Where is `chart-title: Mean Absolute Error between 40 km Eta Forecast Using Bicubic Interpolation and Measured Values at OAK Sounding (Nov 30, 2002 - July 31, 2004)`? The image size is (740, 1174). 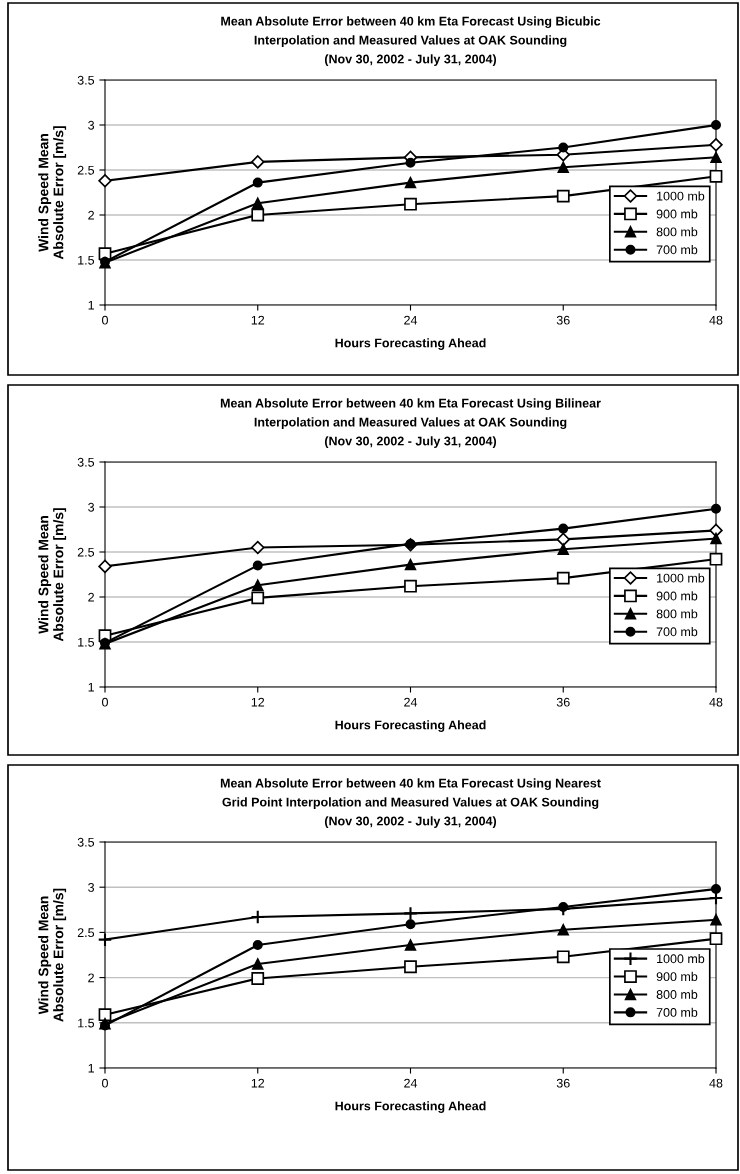
chart-title: Mean Absolute Error between 40 km Eta Forecast Using Bicubic Interpolation and Measured Values at OAK Sounding (Nov 30, 2002 - July 31, 2004) is located at coordinates (411, 41).